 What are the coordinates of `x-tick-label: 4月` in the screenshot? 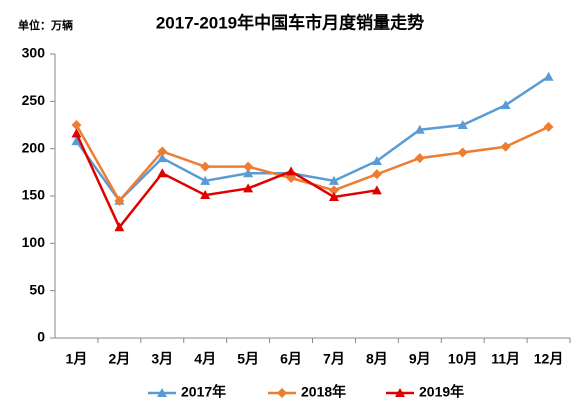 It's located at (205, 359).